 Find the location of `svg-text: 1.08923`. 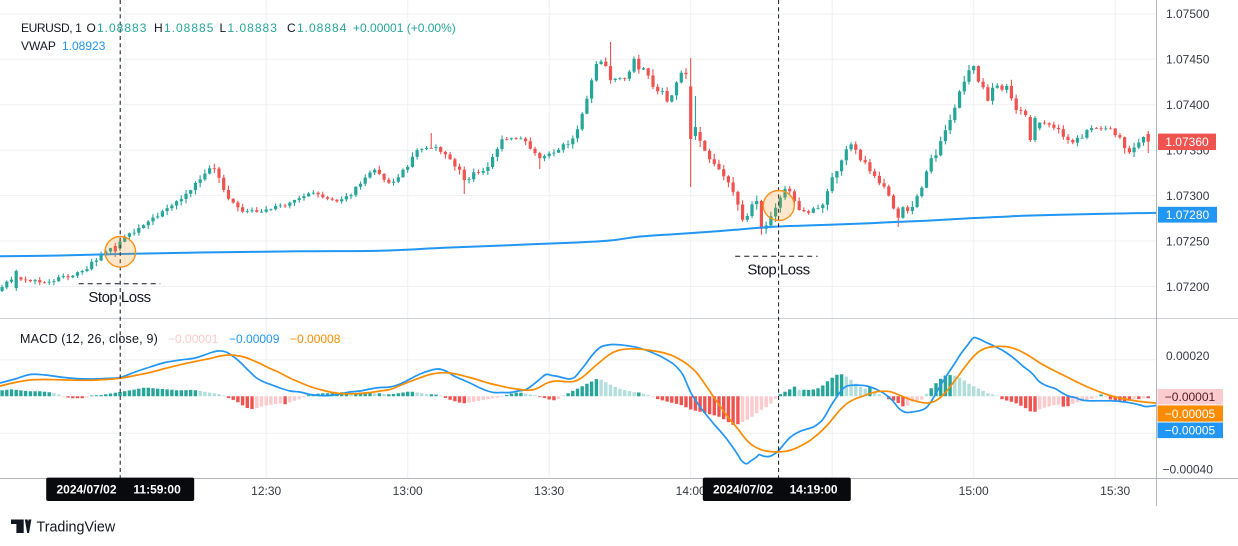

svg-text: 1.08923 is located at coordinates (84, 46).